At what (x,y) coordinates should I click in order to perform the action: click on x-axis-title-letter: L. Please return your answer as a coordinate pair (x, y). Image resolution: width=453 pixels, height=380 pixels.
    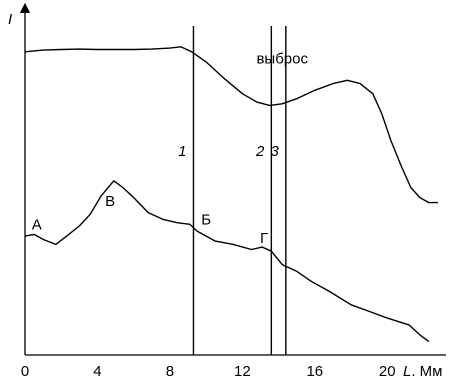
    Looking at the image, I should click on (407, 371).